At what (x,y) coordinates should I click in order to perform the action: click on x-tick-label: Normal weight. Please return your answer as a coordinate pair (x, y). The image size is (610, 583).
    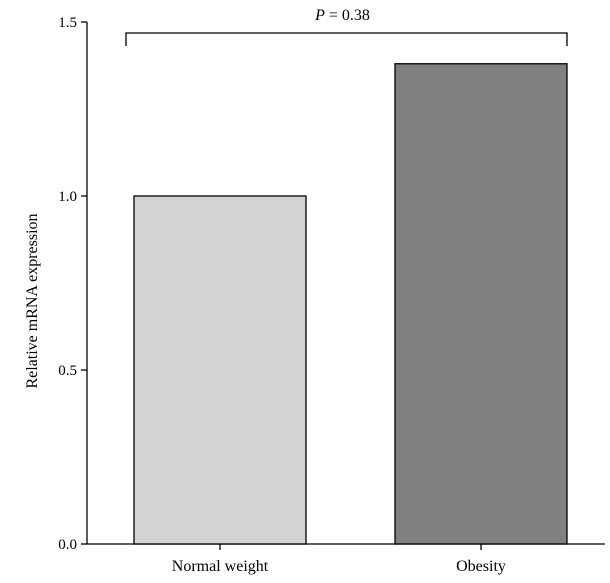
    Looking at the image, I should click on (220, 566).